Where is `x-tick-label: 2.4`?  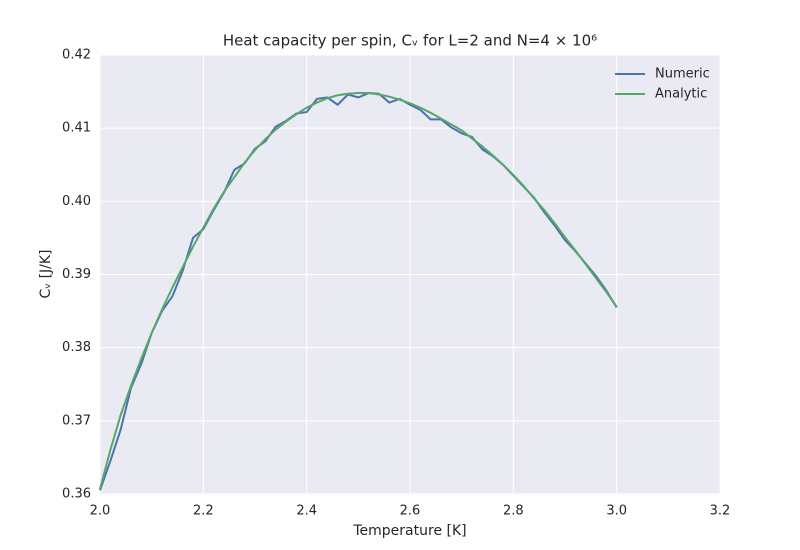 x-tick-label: 2.4 is located at coordinates (306, 511).